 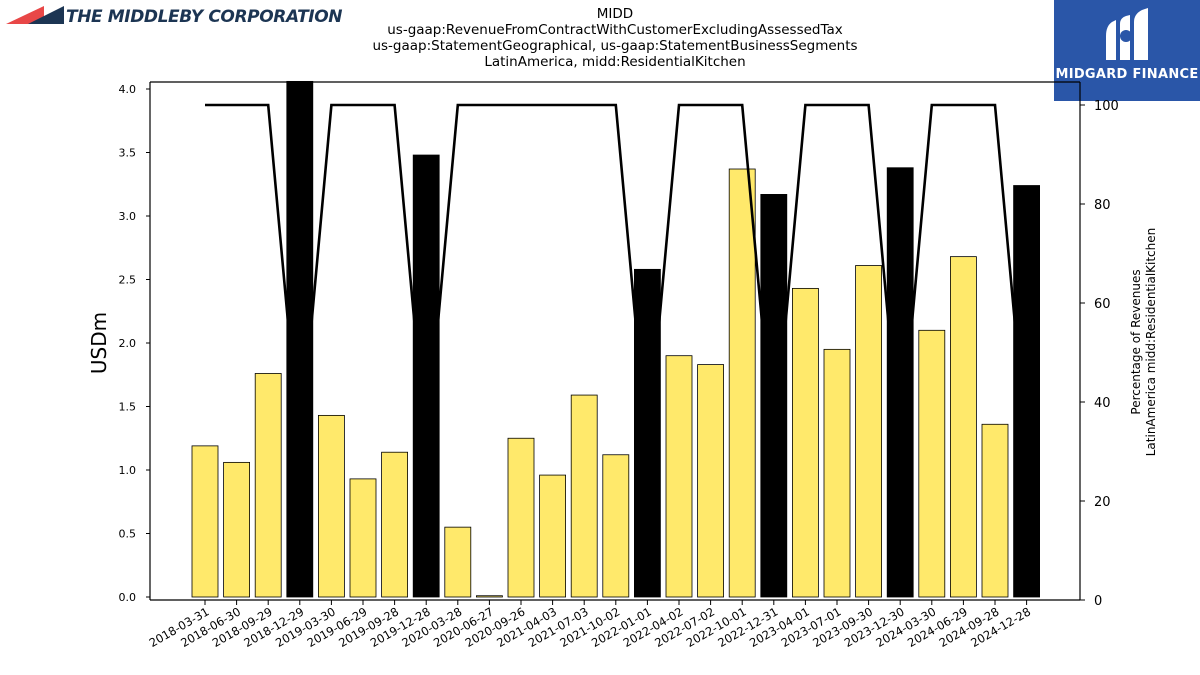 I want to click on left-tick-label-0.5: 0.5, so click(x=128, y=534).